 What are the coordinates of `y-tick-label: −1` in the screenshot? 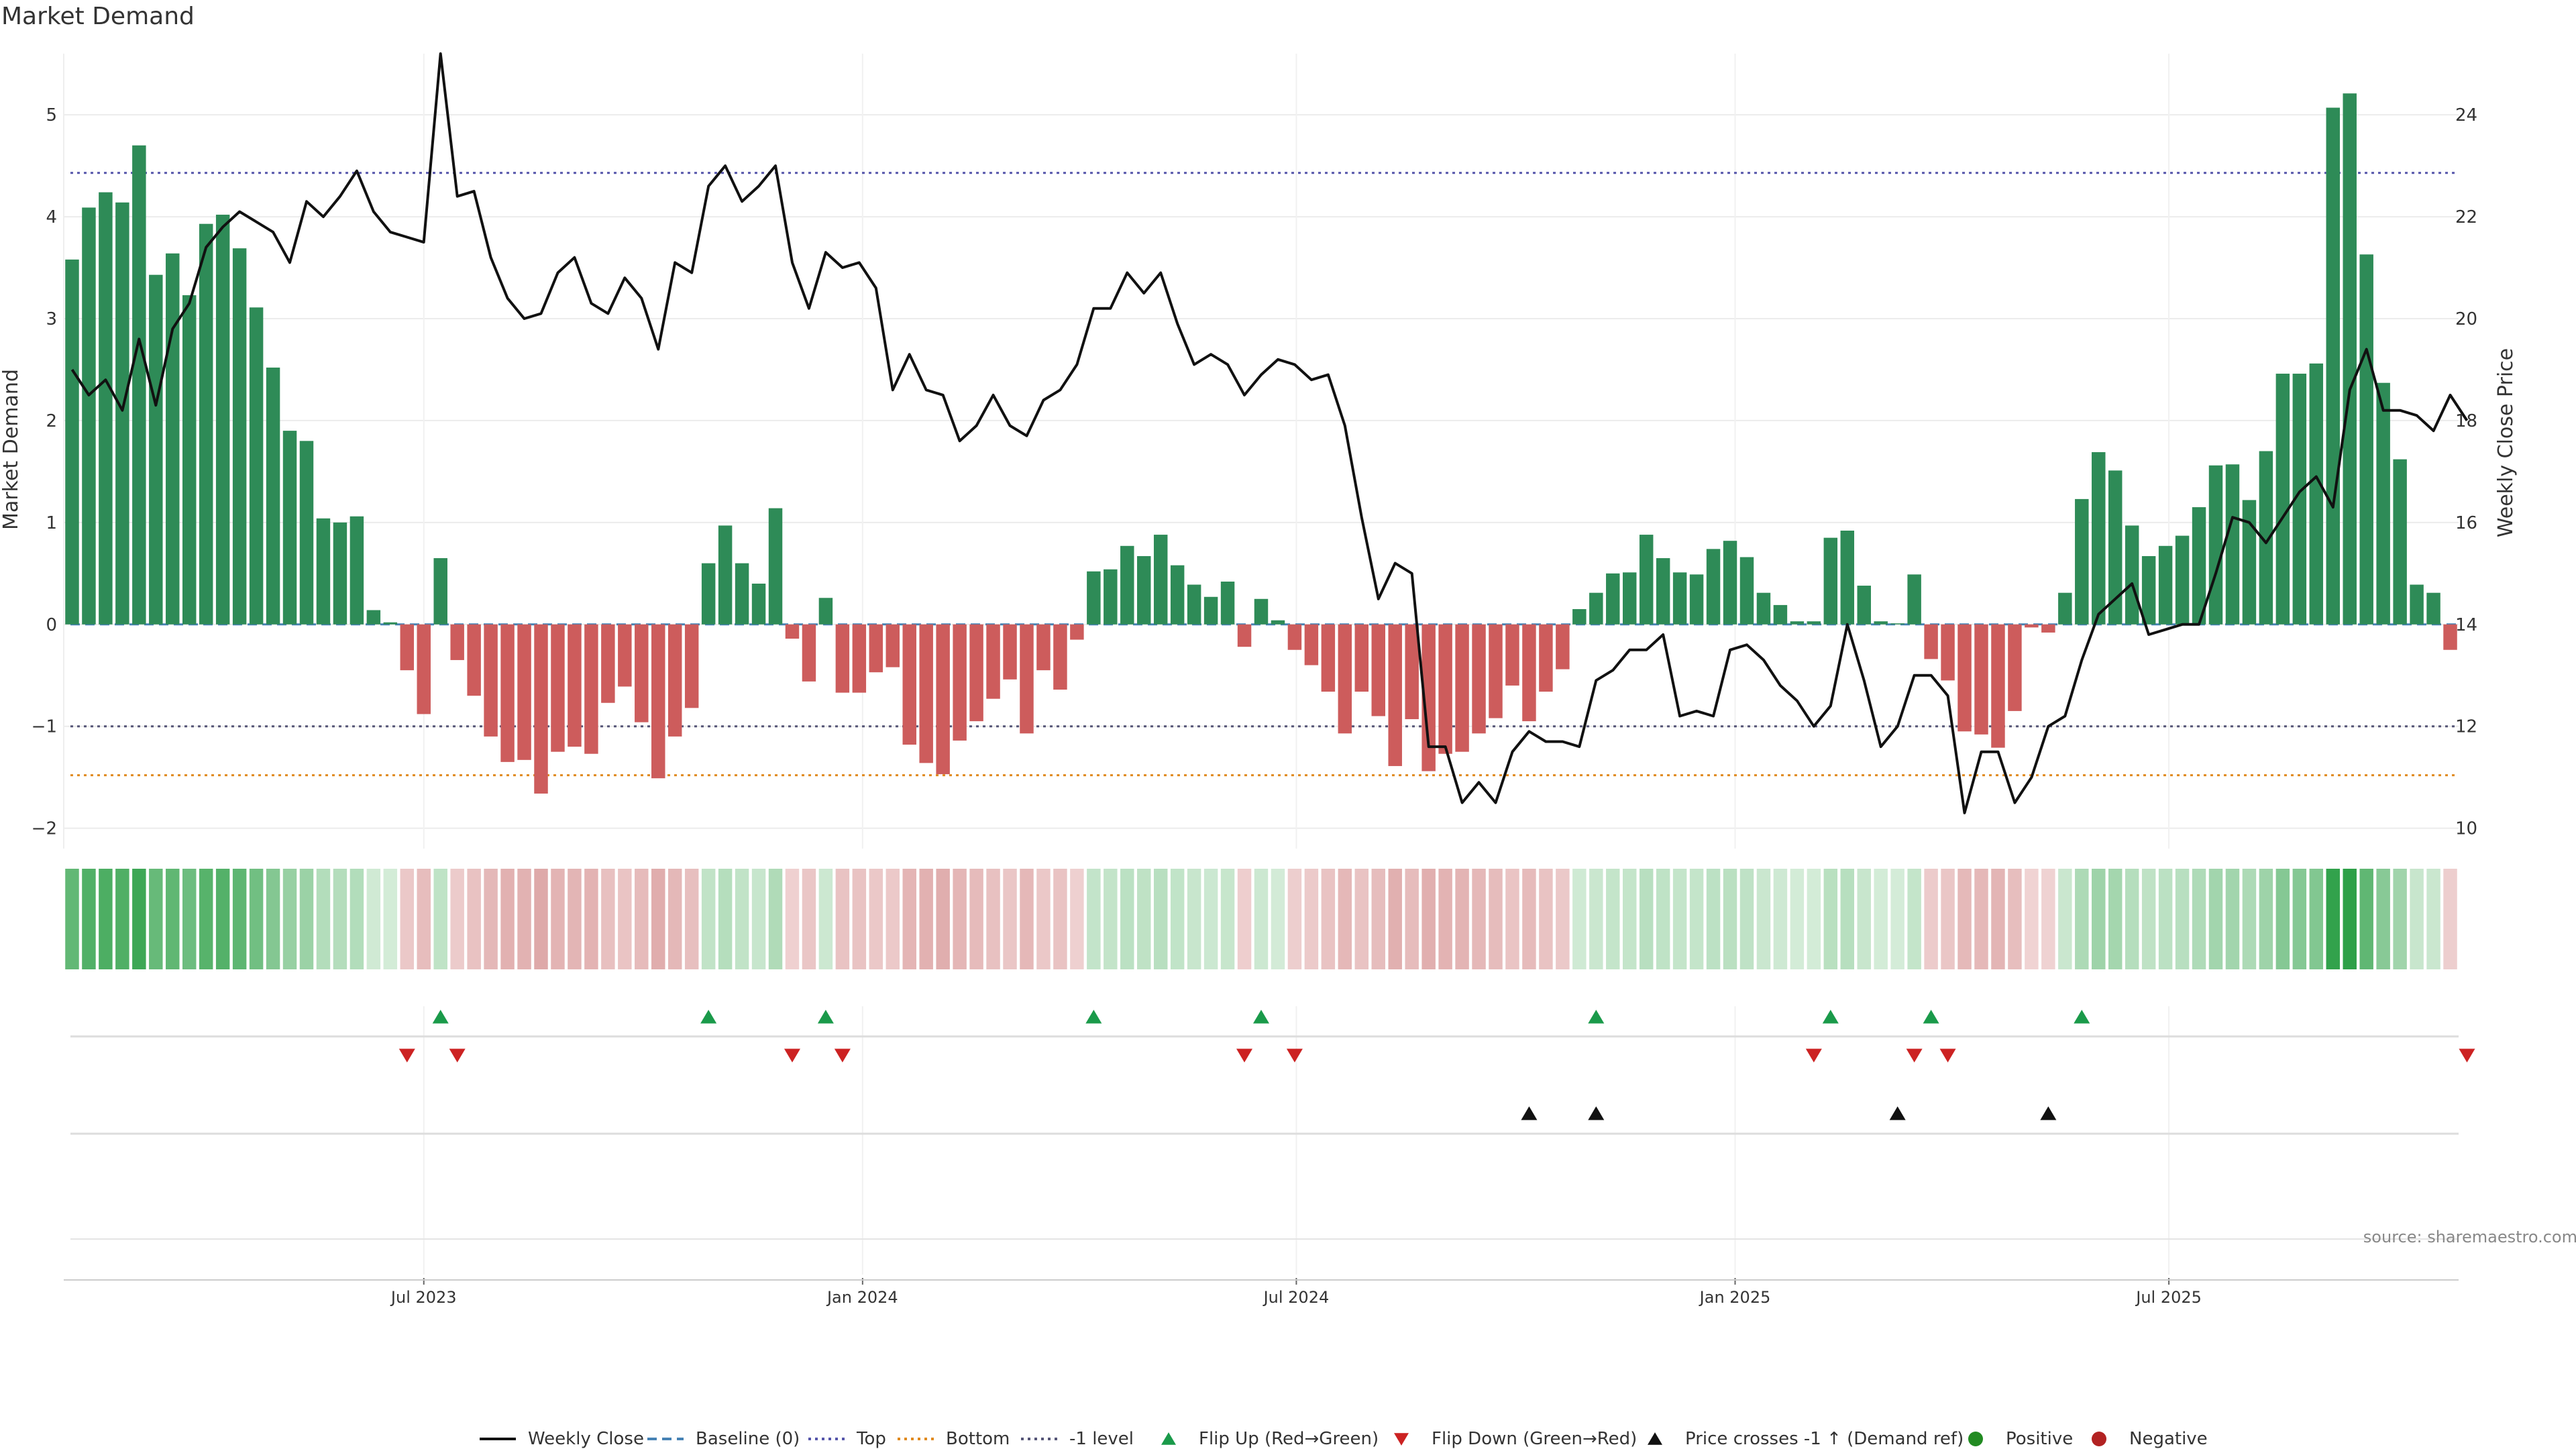 It's located at (44, 727).